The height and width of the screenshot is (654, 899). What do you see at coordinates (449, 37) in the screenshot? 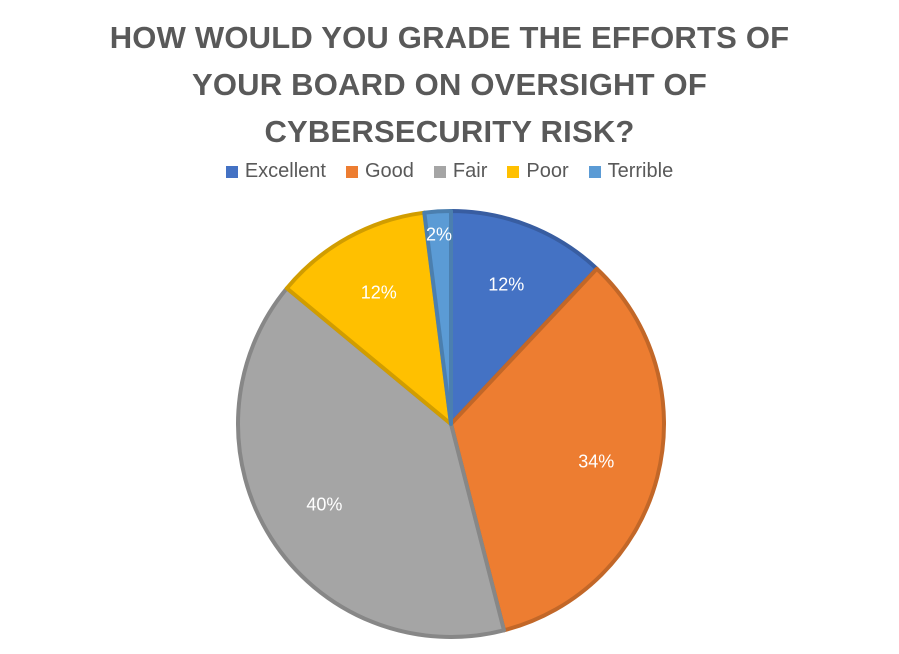
I see `chart-title-line-1: HOW WOULD YOU GRADE THE EFFORTS OF` at bounding box center [449, 37].